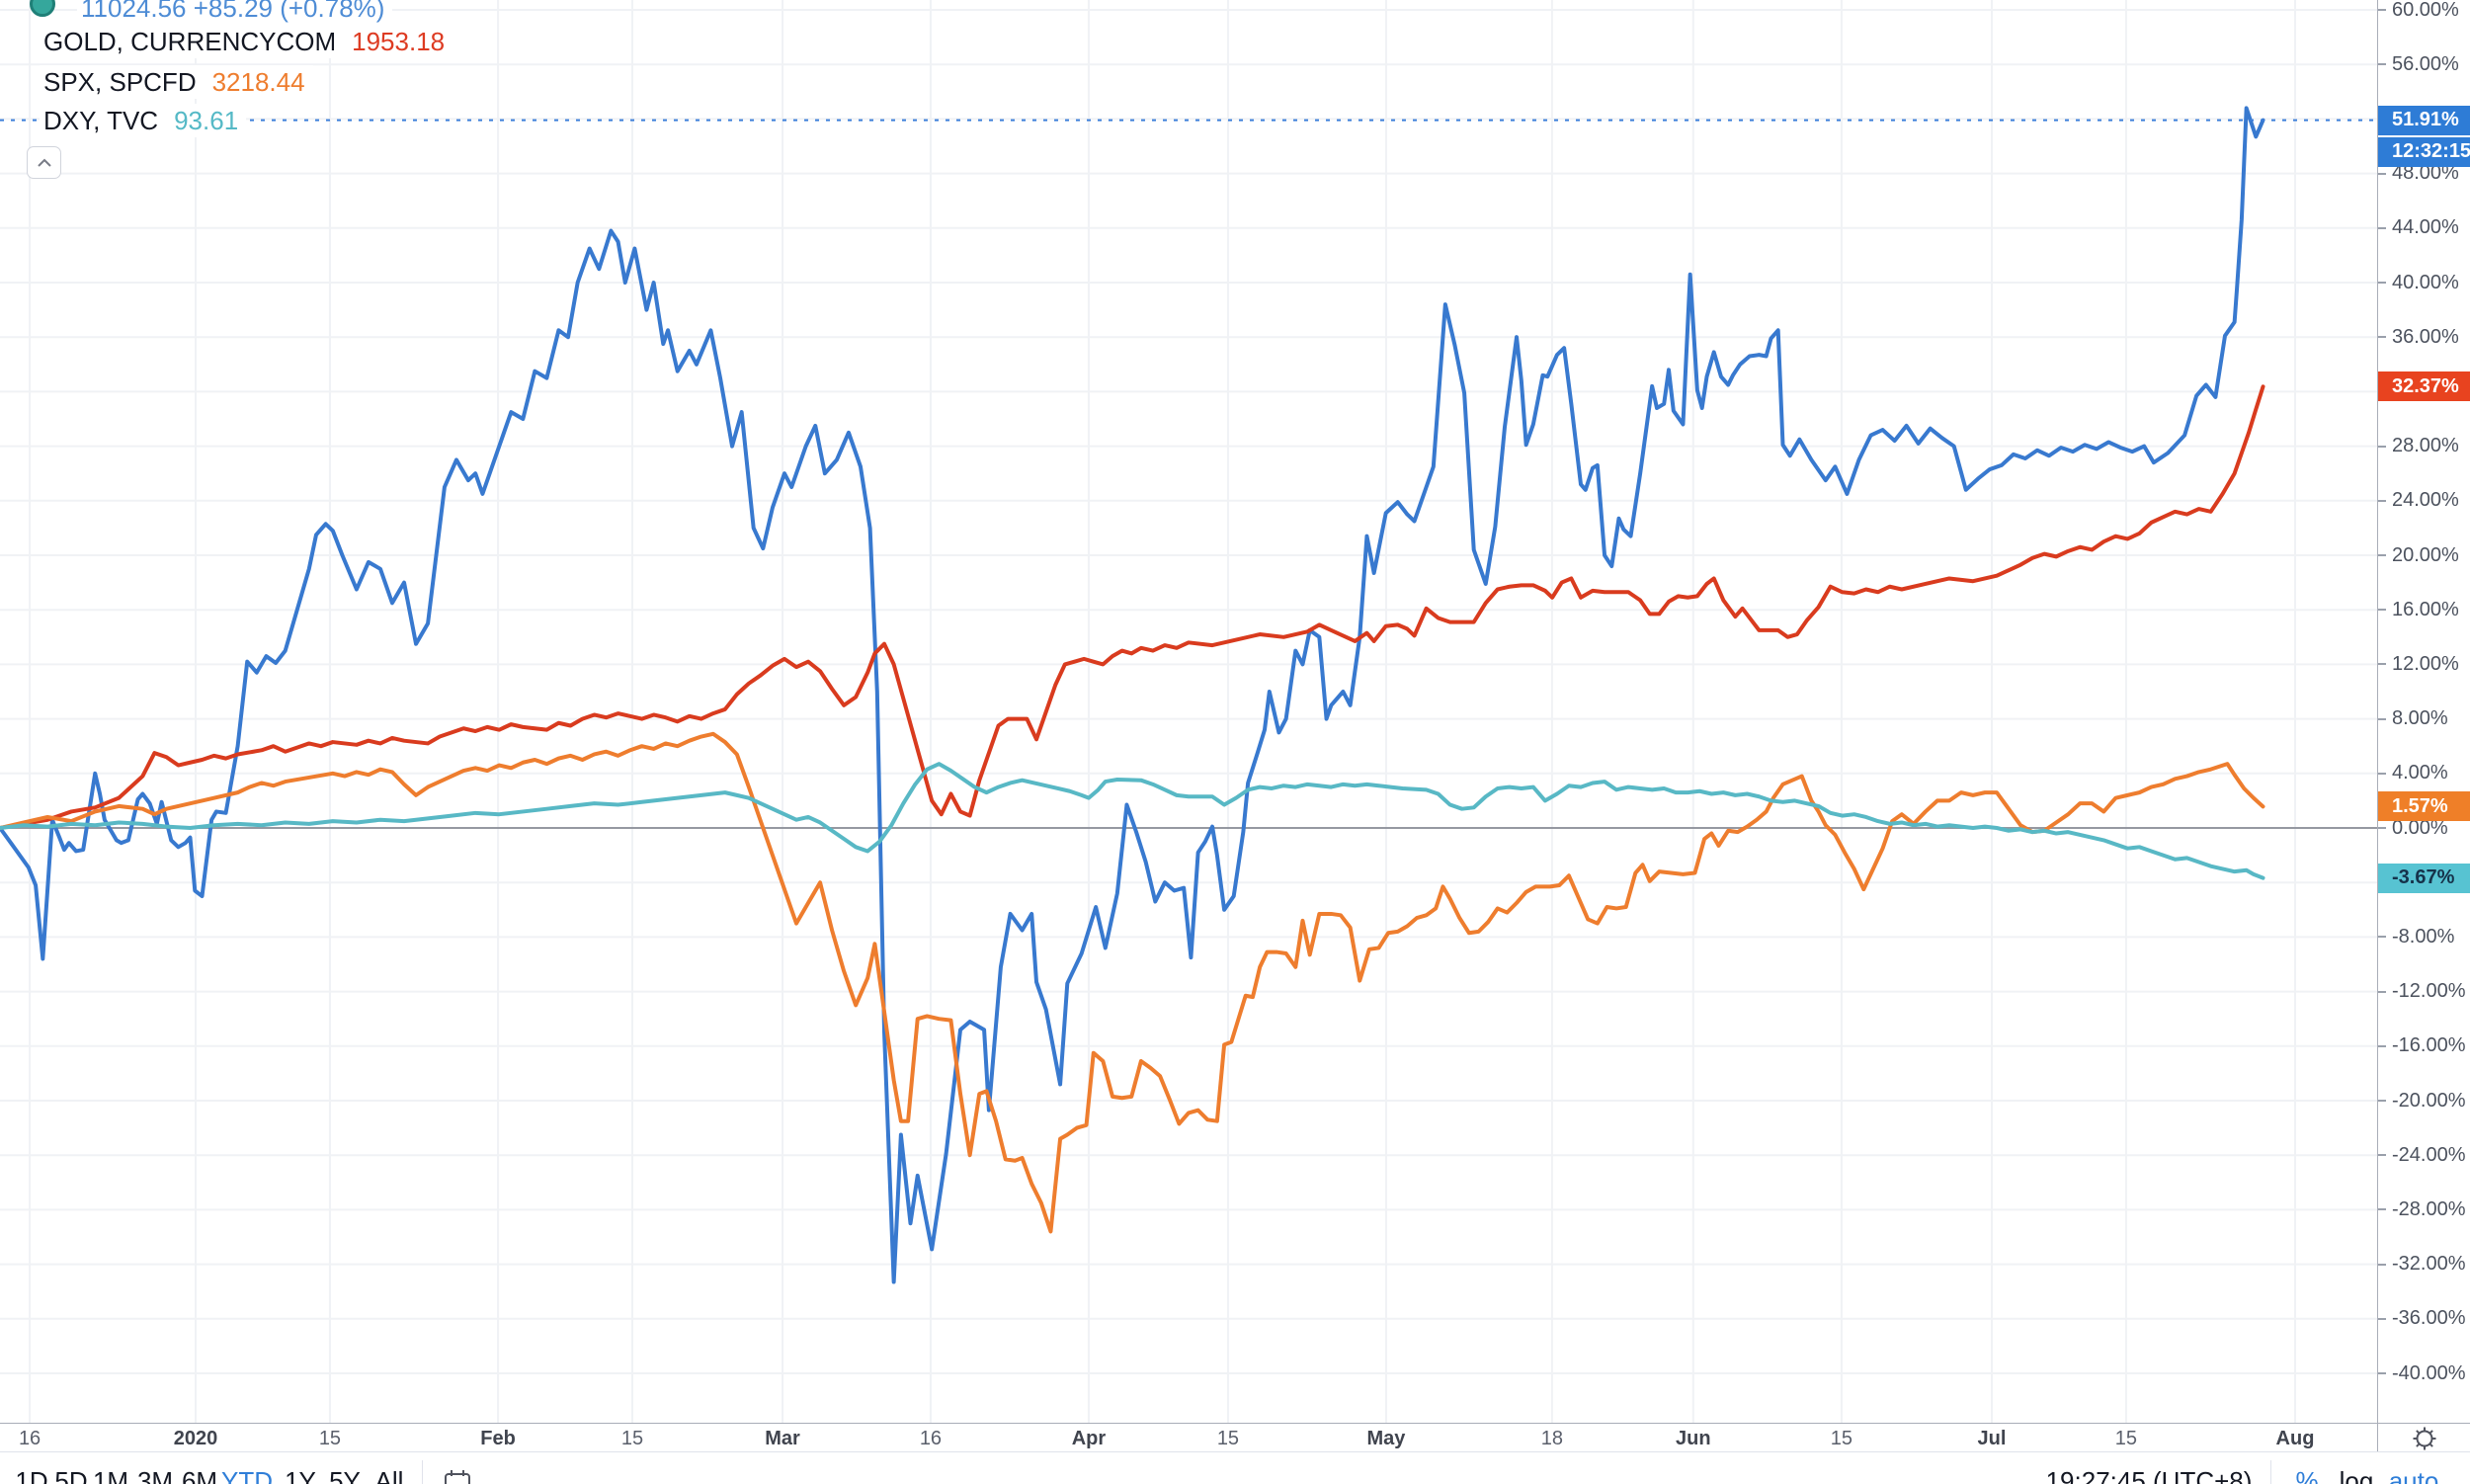  I want to click on range-button-5d: 5D, so click(71, 1475).